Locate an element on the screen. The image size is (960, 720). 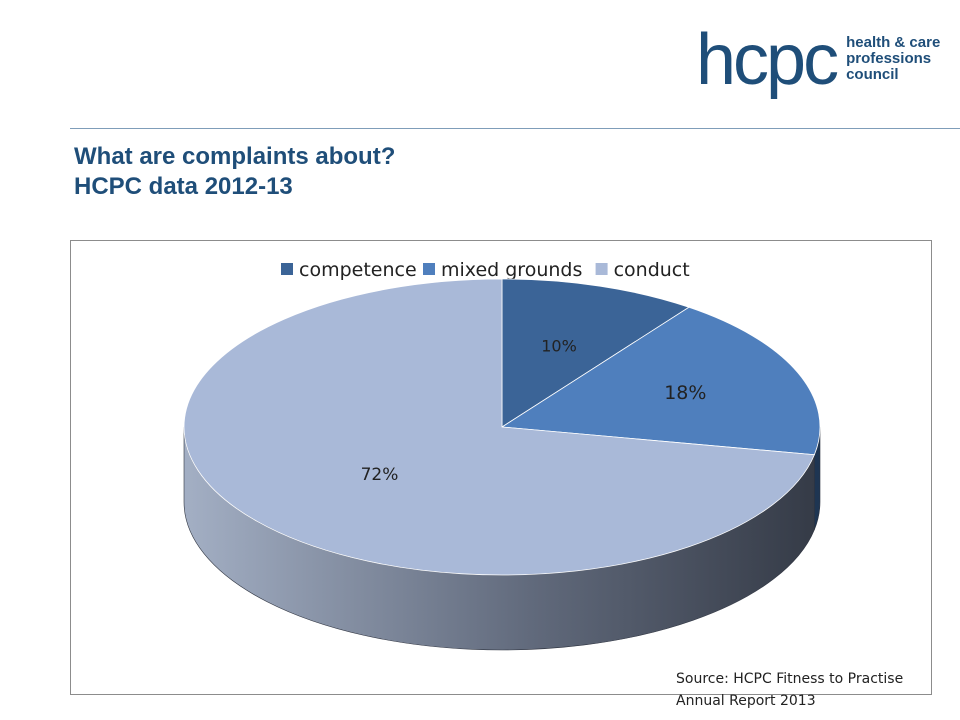
pie-data-labels: 10% 18% 72% is located at coordinates (534, 410).